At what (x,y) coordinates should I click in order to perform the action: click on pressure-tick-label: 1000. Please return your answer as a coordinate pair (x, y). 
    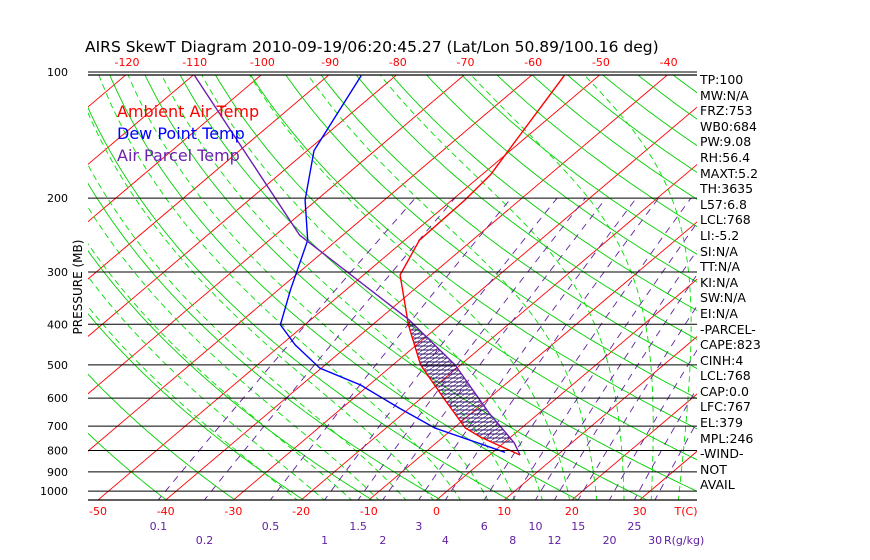
    Looking at the image, I should click on (54, 491).